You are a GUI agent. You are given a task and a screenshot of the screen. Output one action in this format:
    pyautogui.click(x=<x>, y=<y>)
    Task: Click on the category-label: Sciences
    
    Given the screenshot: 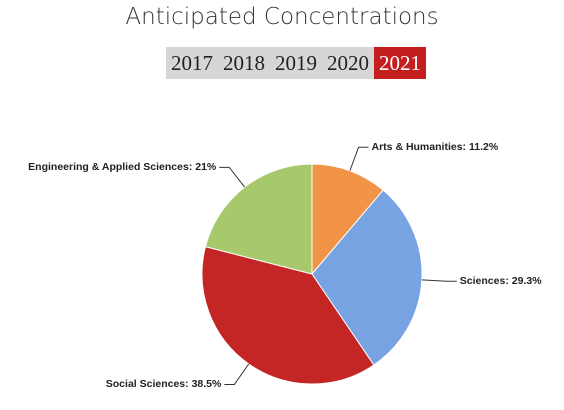 What is the action you would take?
    pyautogui.click(x=486, y=281)
    